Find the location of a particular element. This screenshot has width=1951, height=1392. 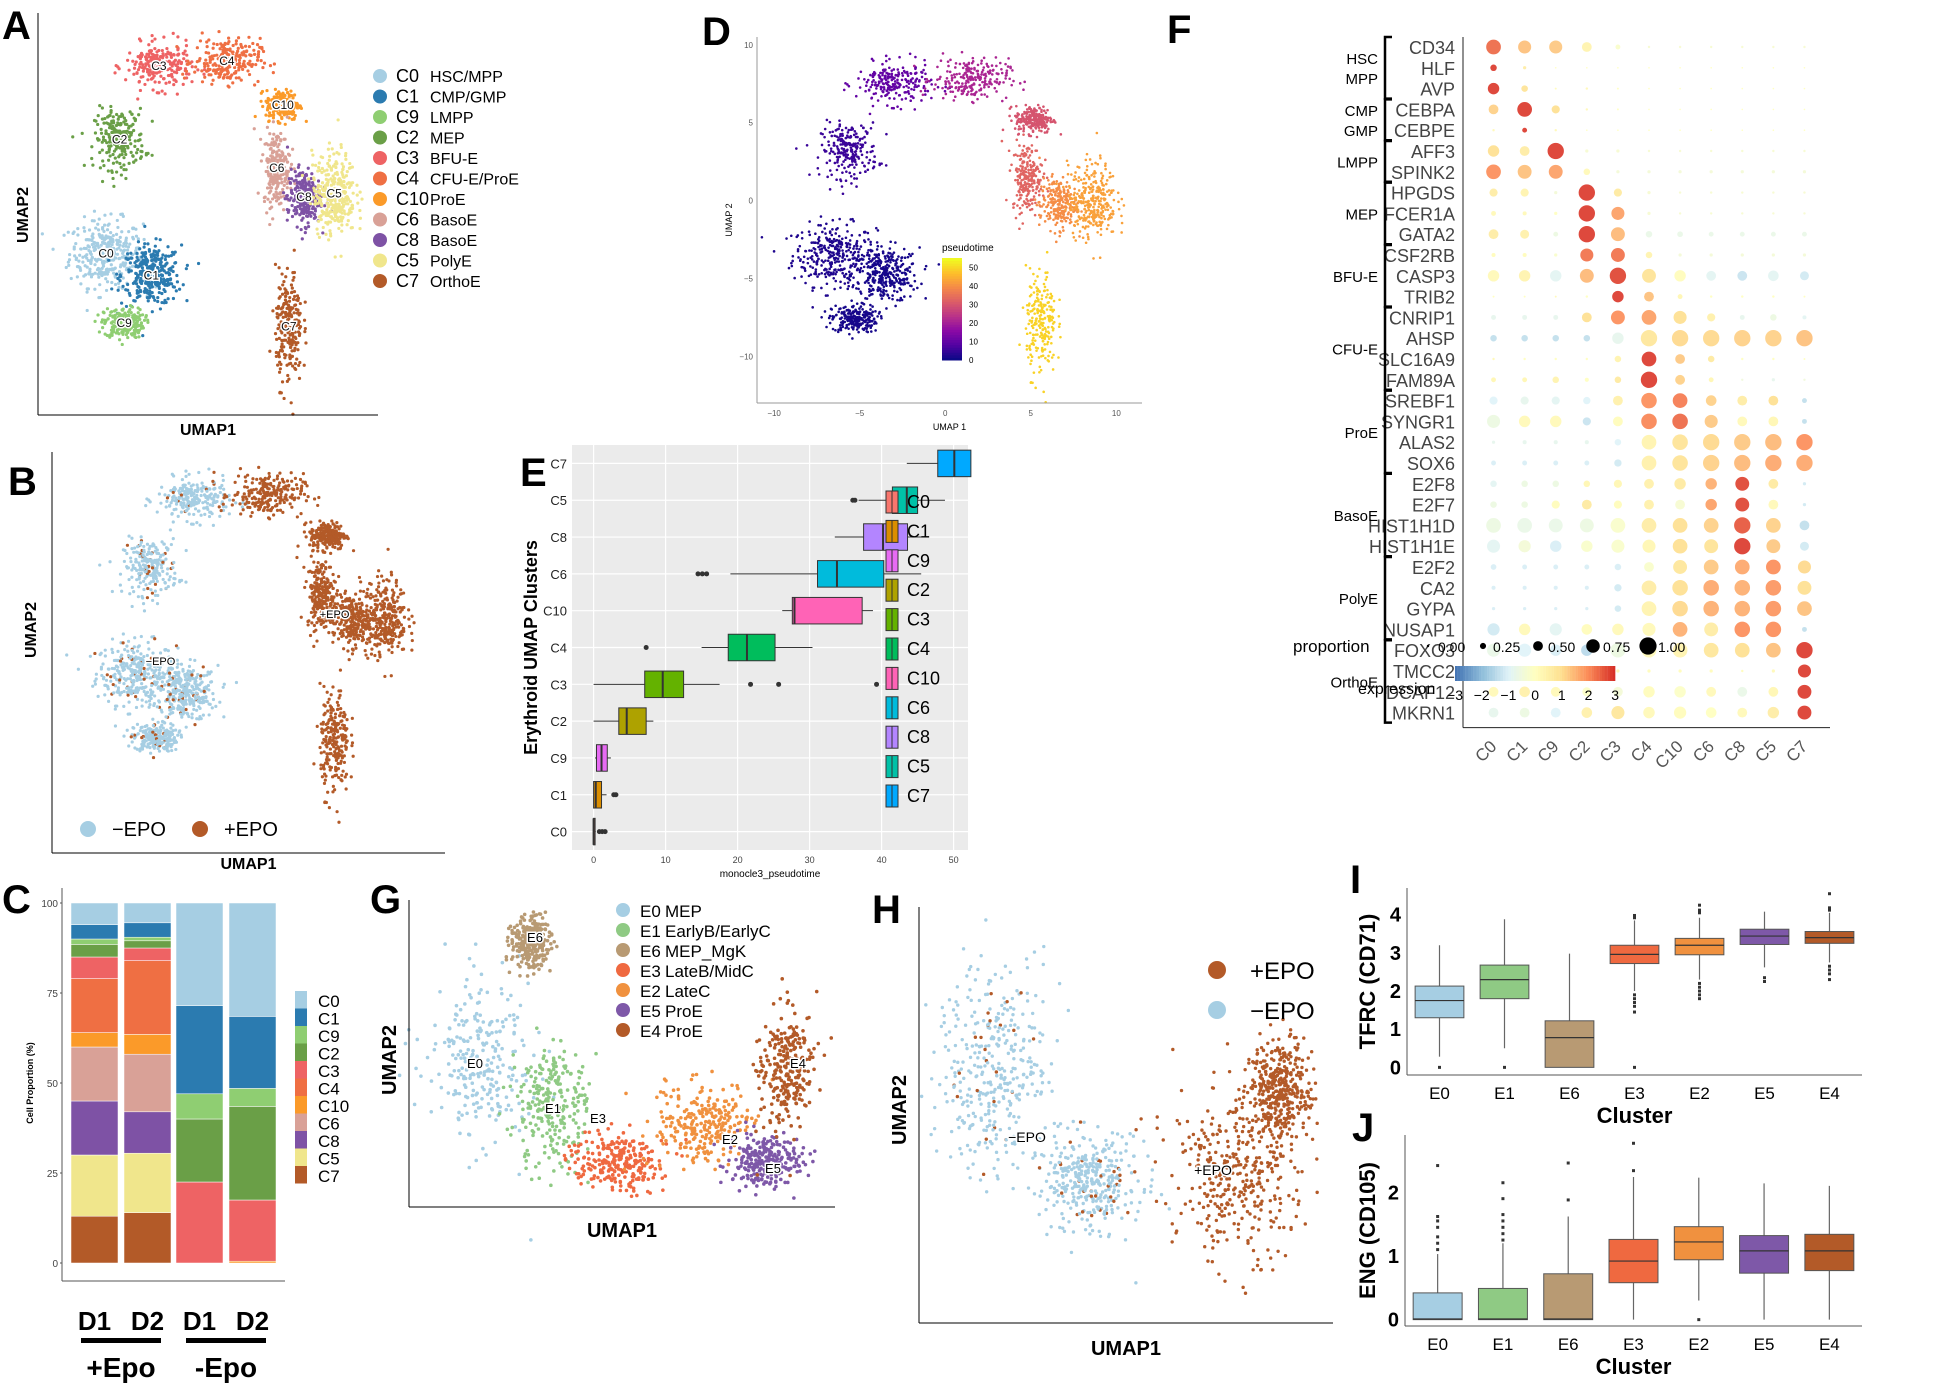

cluster-label: C6 is located at coordinates (277, 168).